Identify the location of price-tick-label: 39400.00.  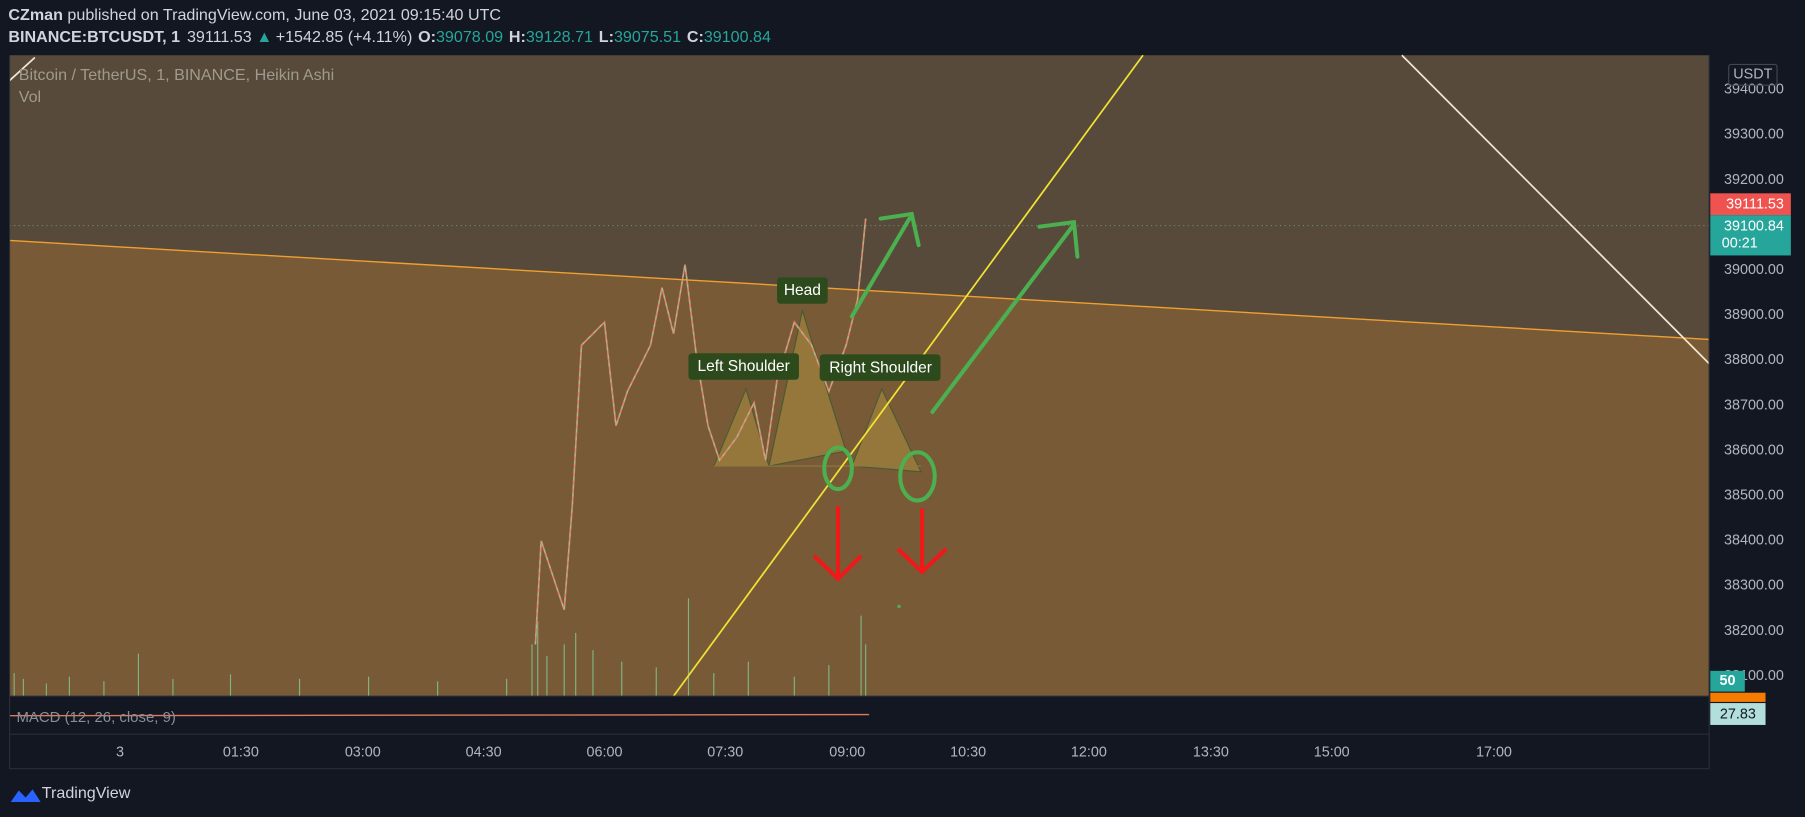
(1754, 90).